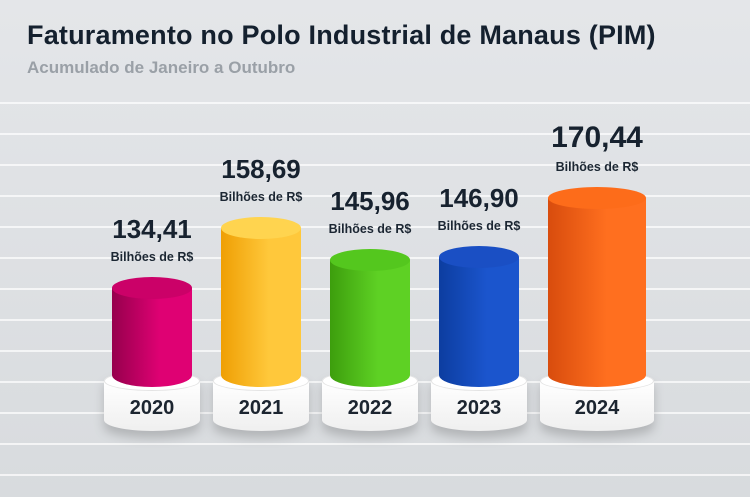 Image resolution: width=750 pixels, height=497 pixels. I want to click on cylinder-body-2023, so click(479, 322).